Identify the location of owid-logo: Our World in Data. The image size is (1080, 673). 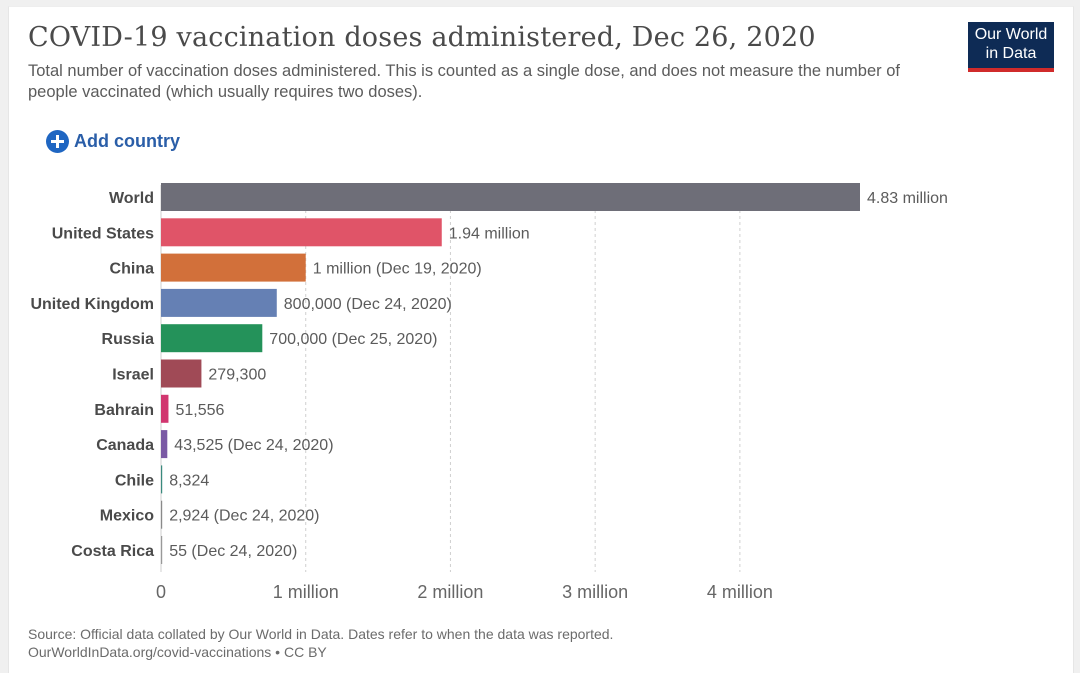
(1011, 47).